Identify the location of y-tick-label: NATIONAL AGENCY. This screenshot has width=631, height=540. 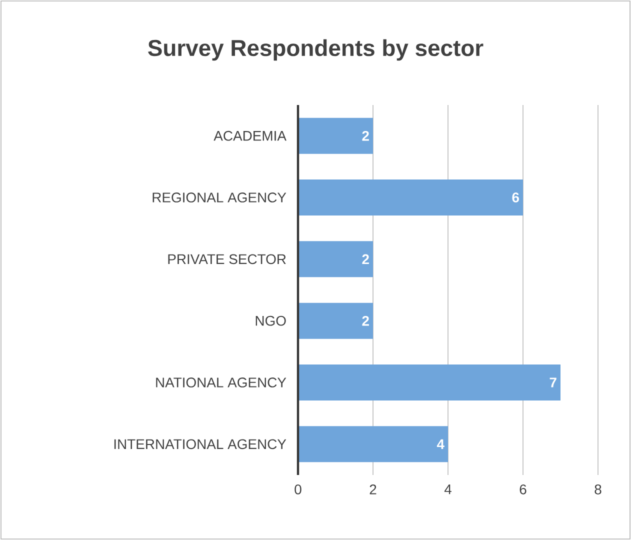
(221, 383).